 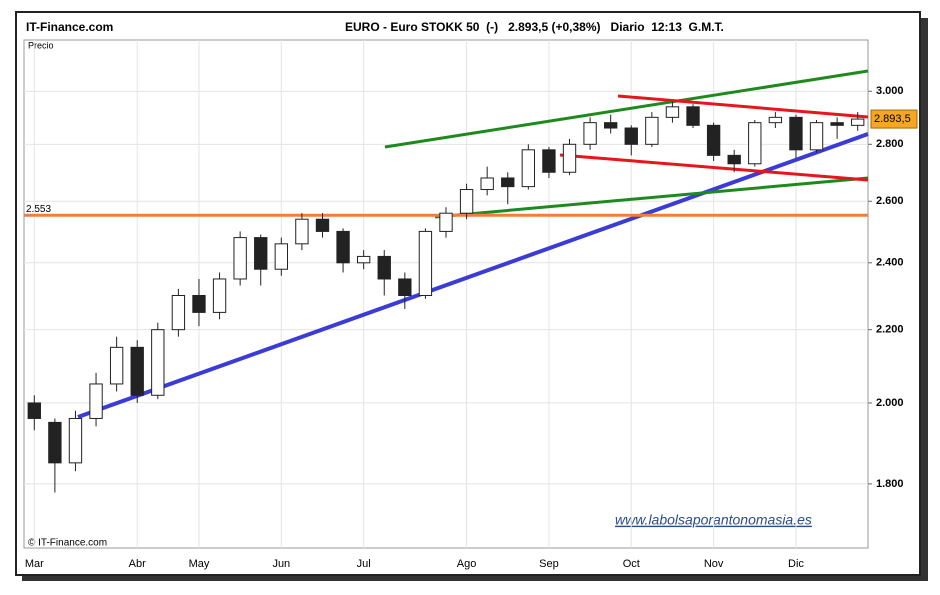 What do you see at coordinates (890, 144) in the screenshot?
I see `y-tick-label: 2.800` at bounding box center [890, 144].